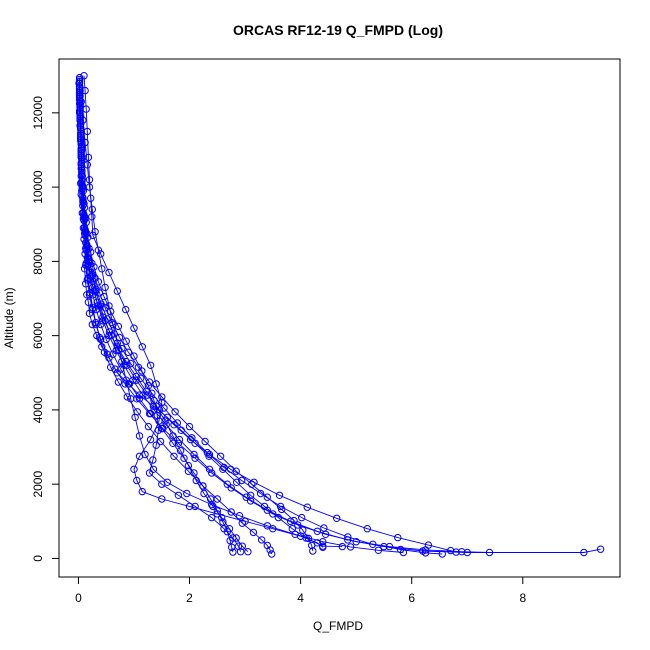 This screenshot has height=650, width=650. Describe the element at coordinates (38, 558) in the screenshot. I see `y-tick-label: 0` at that location.